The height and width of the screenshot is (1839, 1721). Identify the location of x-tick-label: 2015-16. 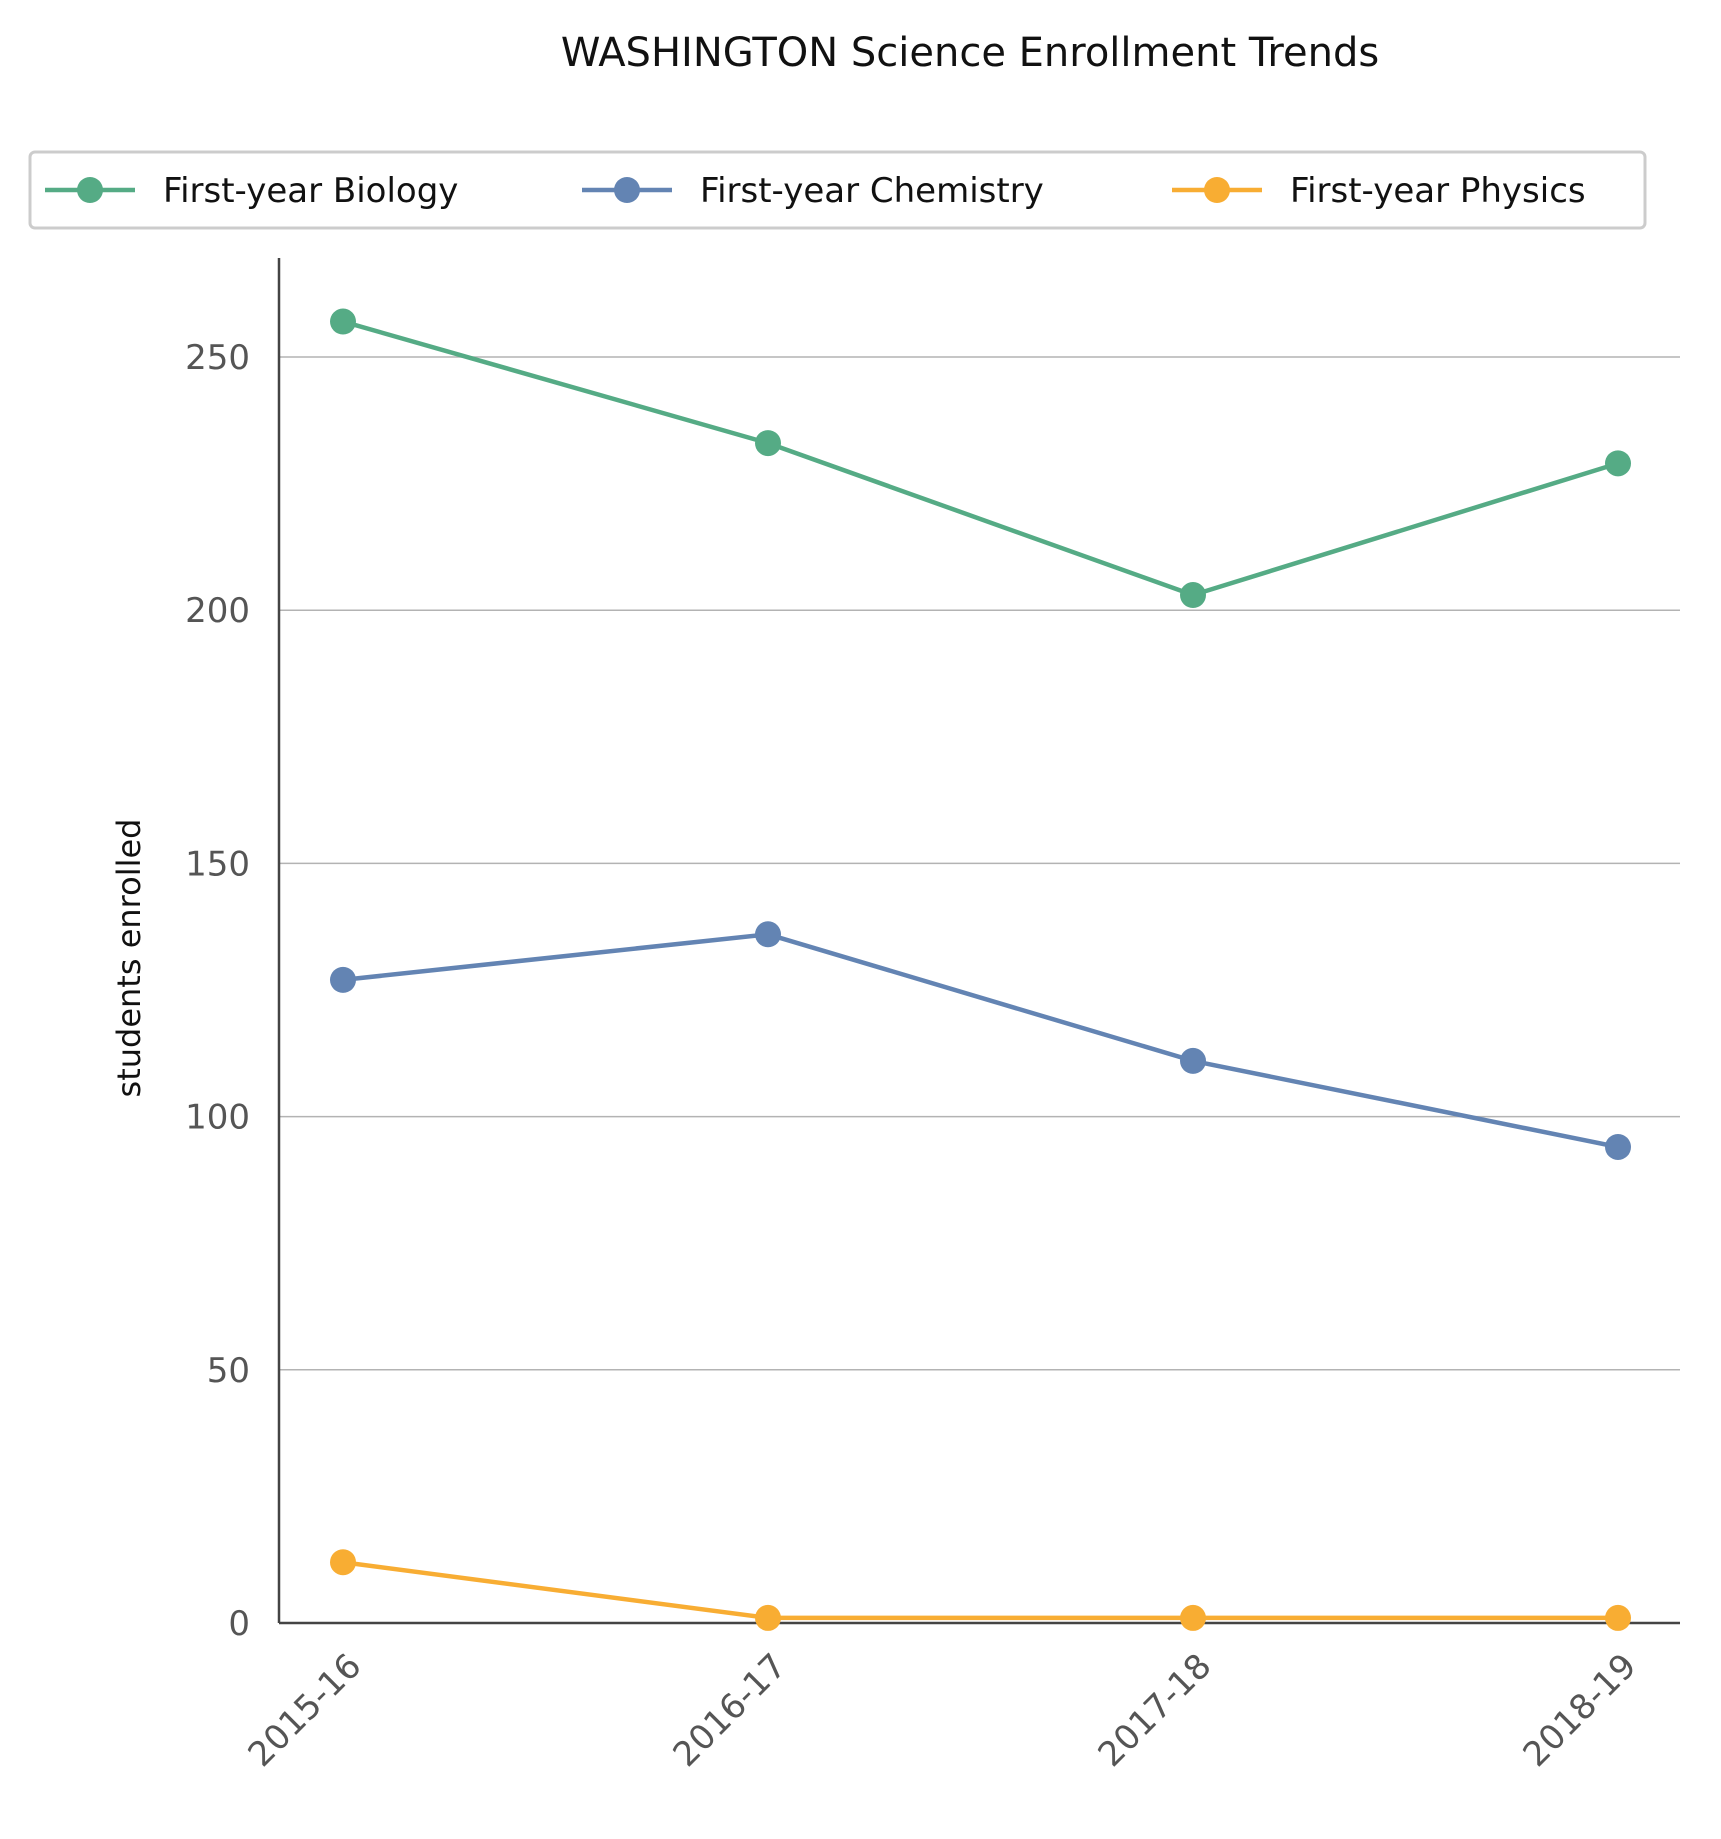
(305, 1710).